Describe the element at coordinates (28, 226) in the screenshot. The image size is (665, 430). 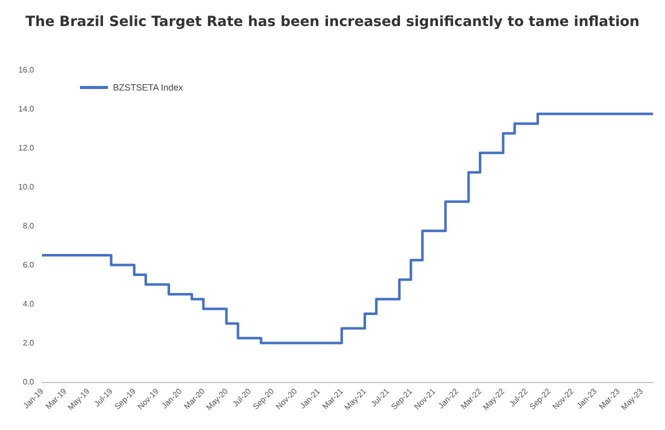
I see `y-tick-label: 8.0` at that location.